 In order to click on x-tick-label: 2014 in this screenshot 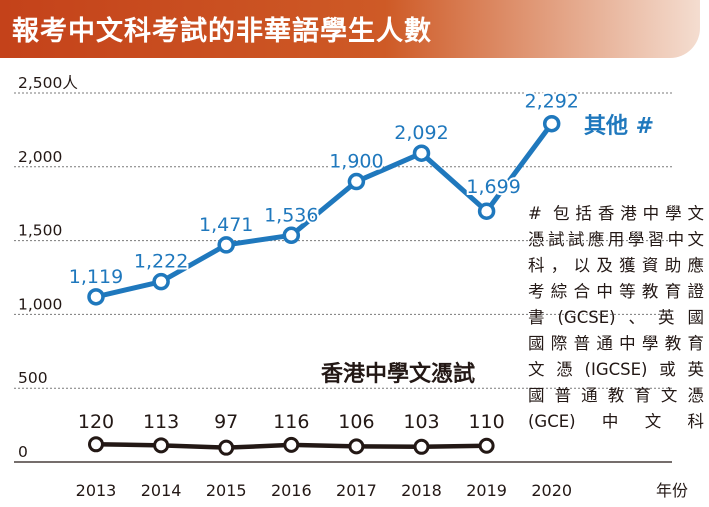, I will do `click(161, 490)`.